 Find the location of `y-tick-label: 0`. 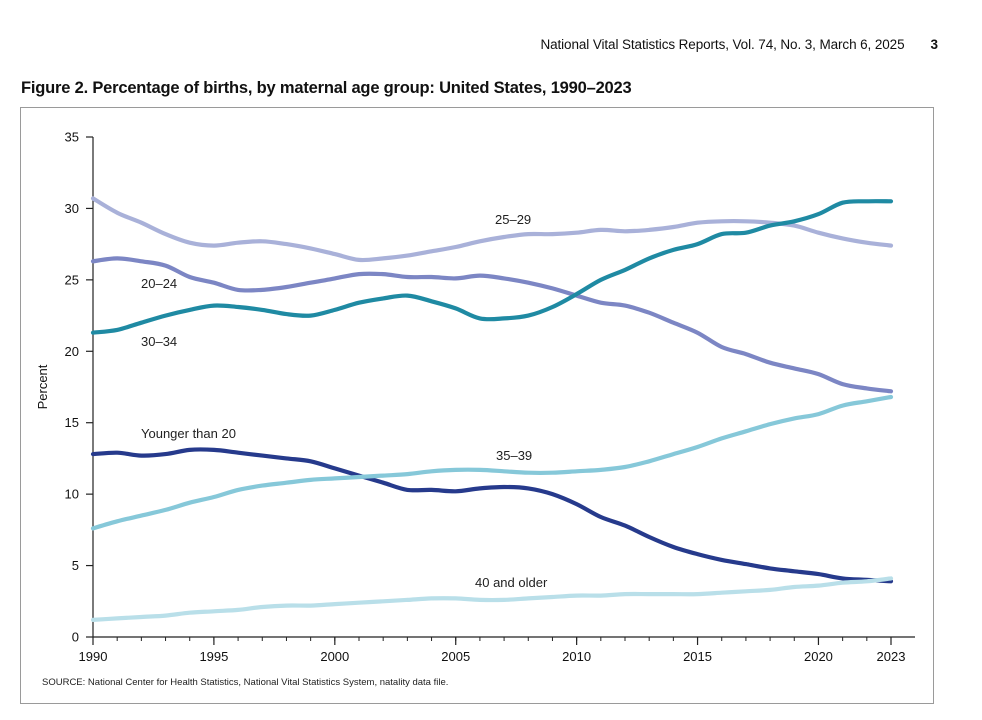

y-tick-label: 0 is located at coordinates (75, 637).